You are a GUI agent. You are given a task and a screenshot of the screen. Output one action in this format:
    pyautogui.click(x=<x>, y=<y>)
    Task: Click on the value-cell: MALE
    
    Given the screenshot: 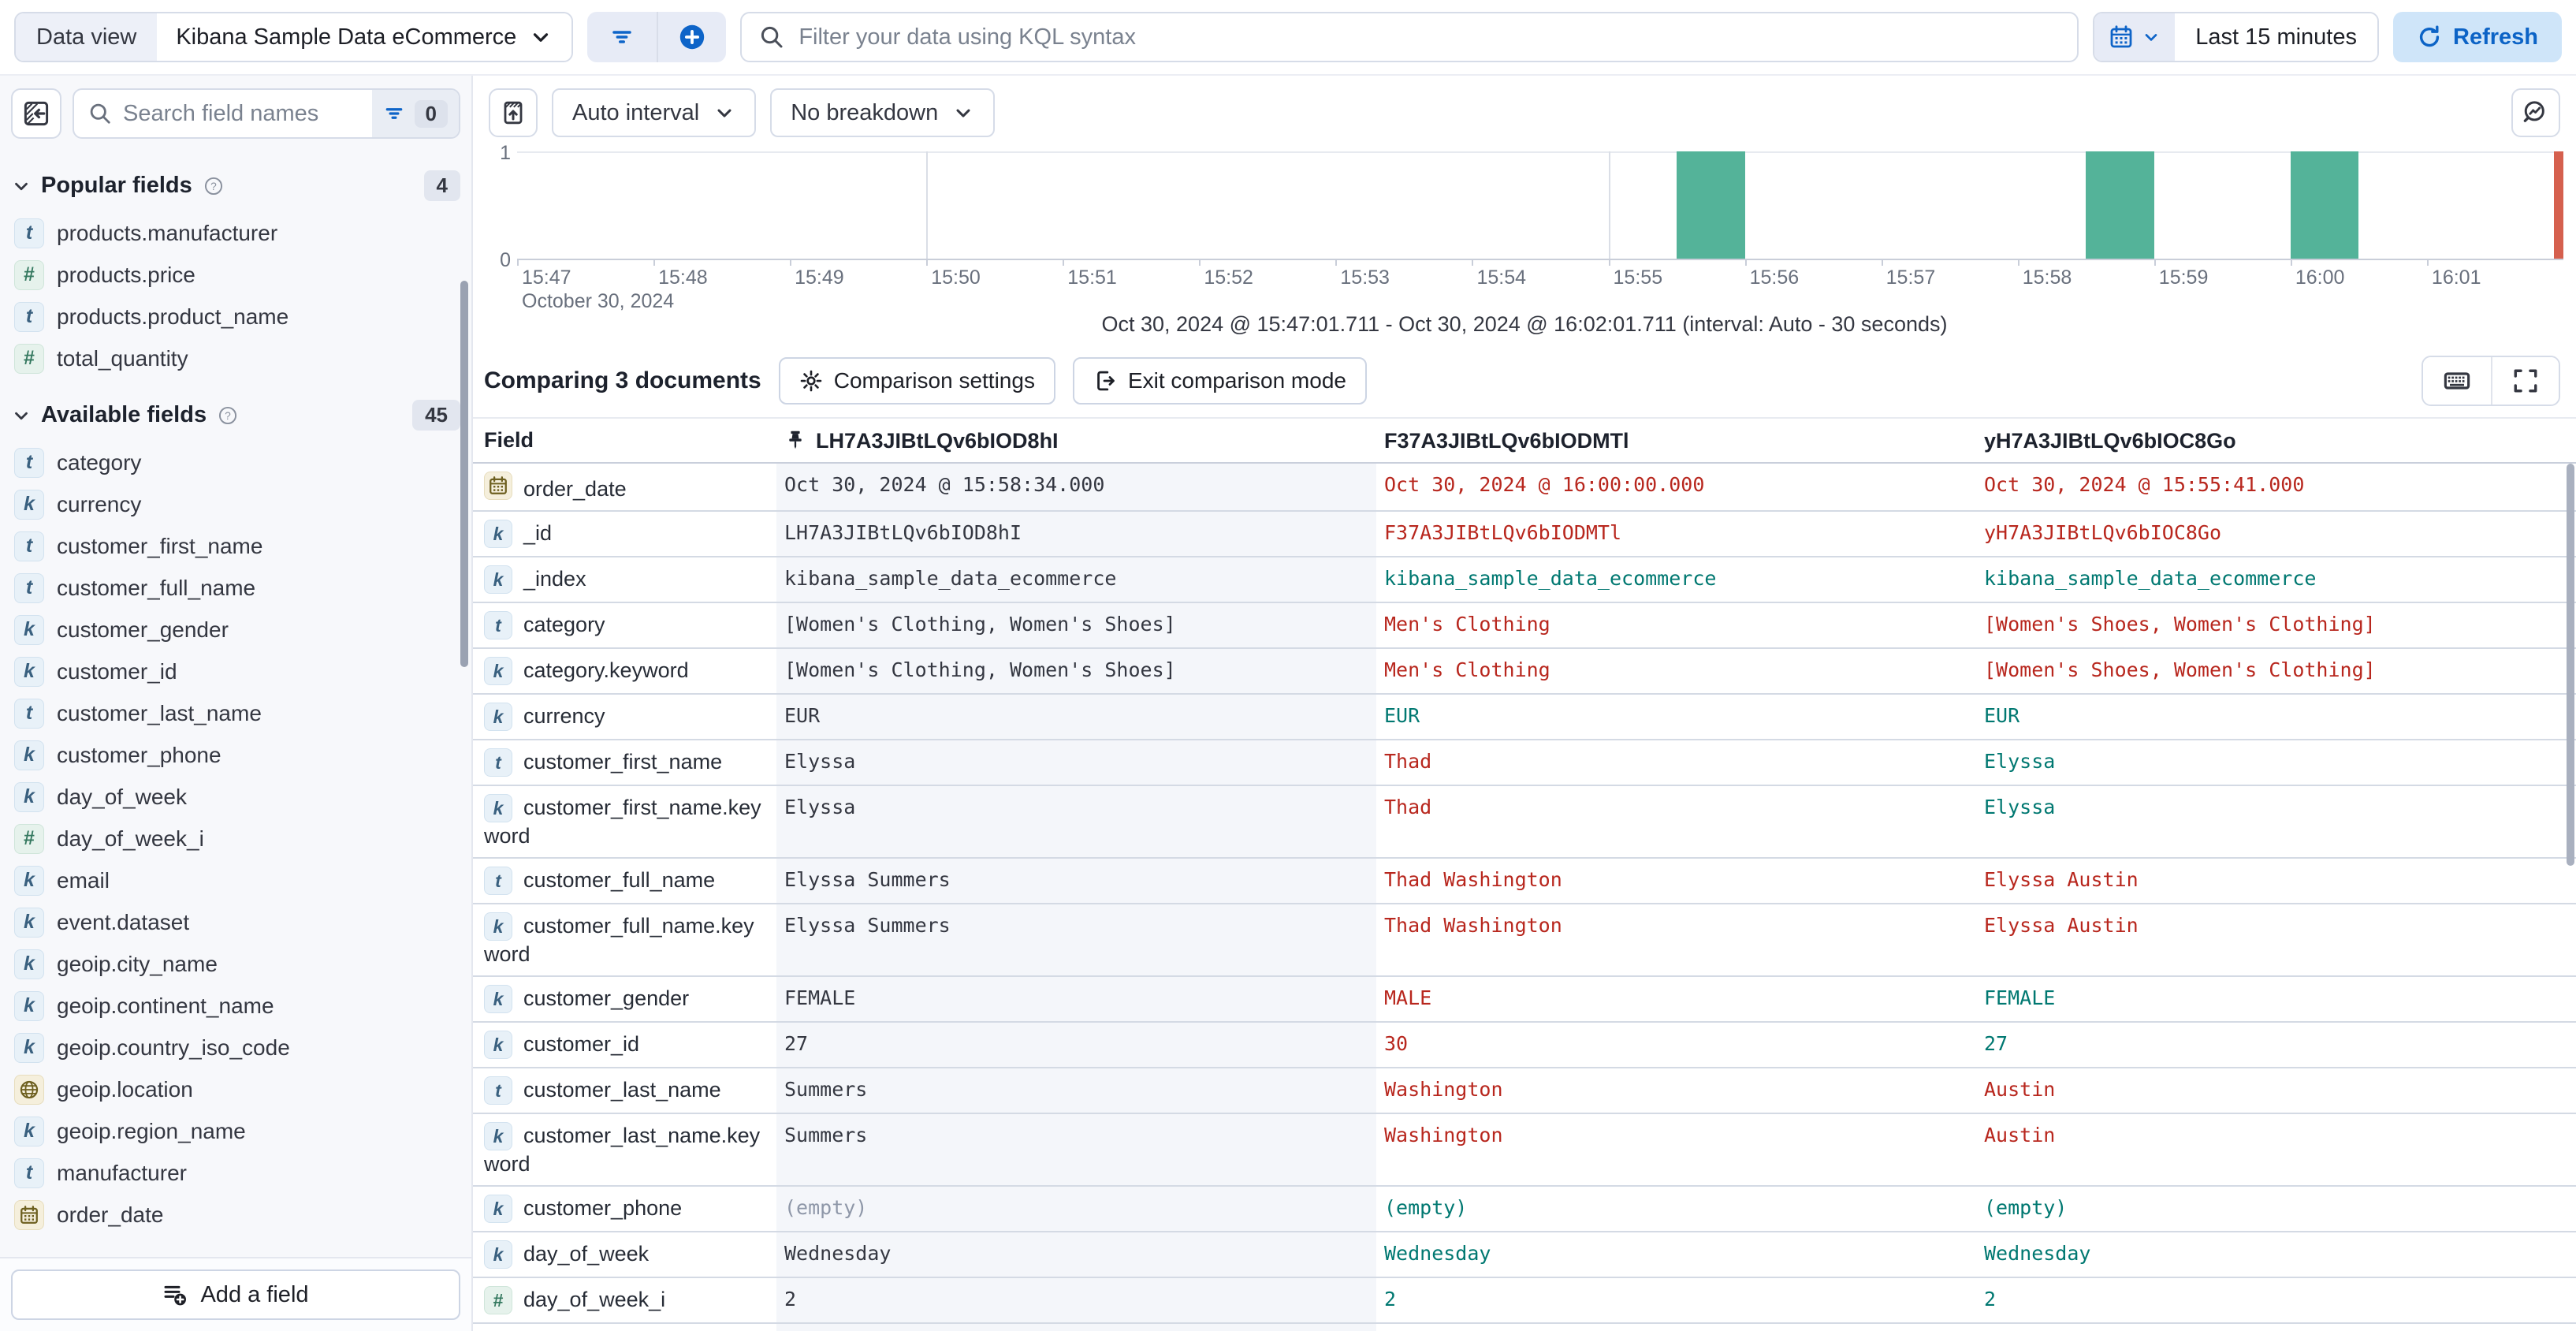 What is the action you would take?
    pyautogui.click(x=1676, y=999)
    